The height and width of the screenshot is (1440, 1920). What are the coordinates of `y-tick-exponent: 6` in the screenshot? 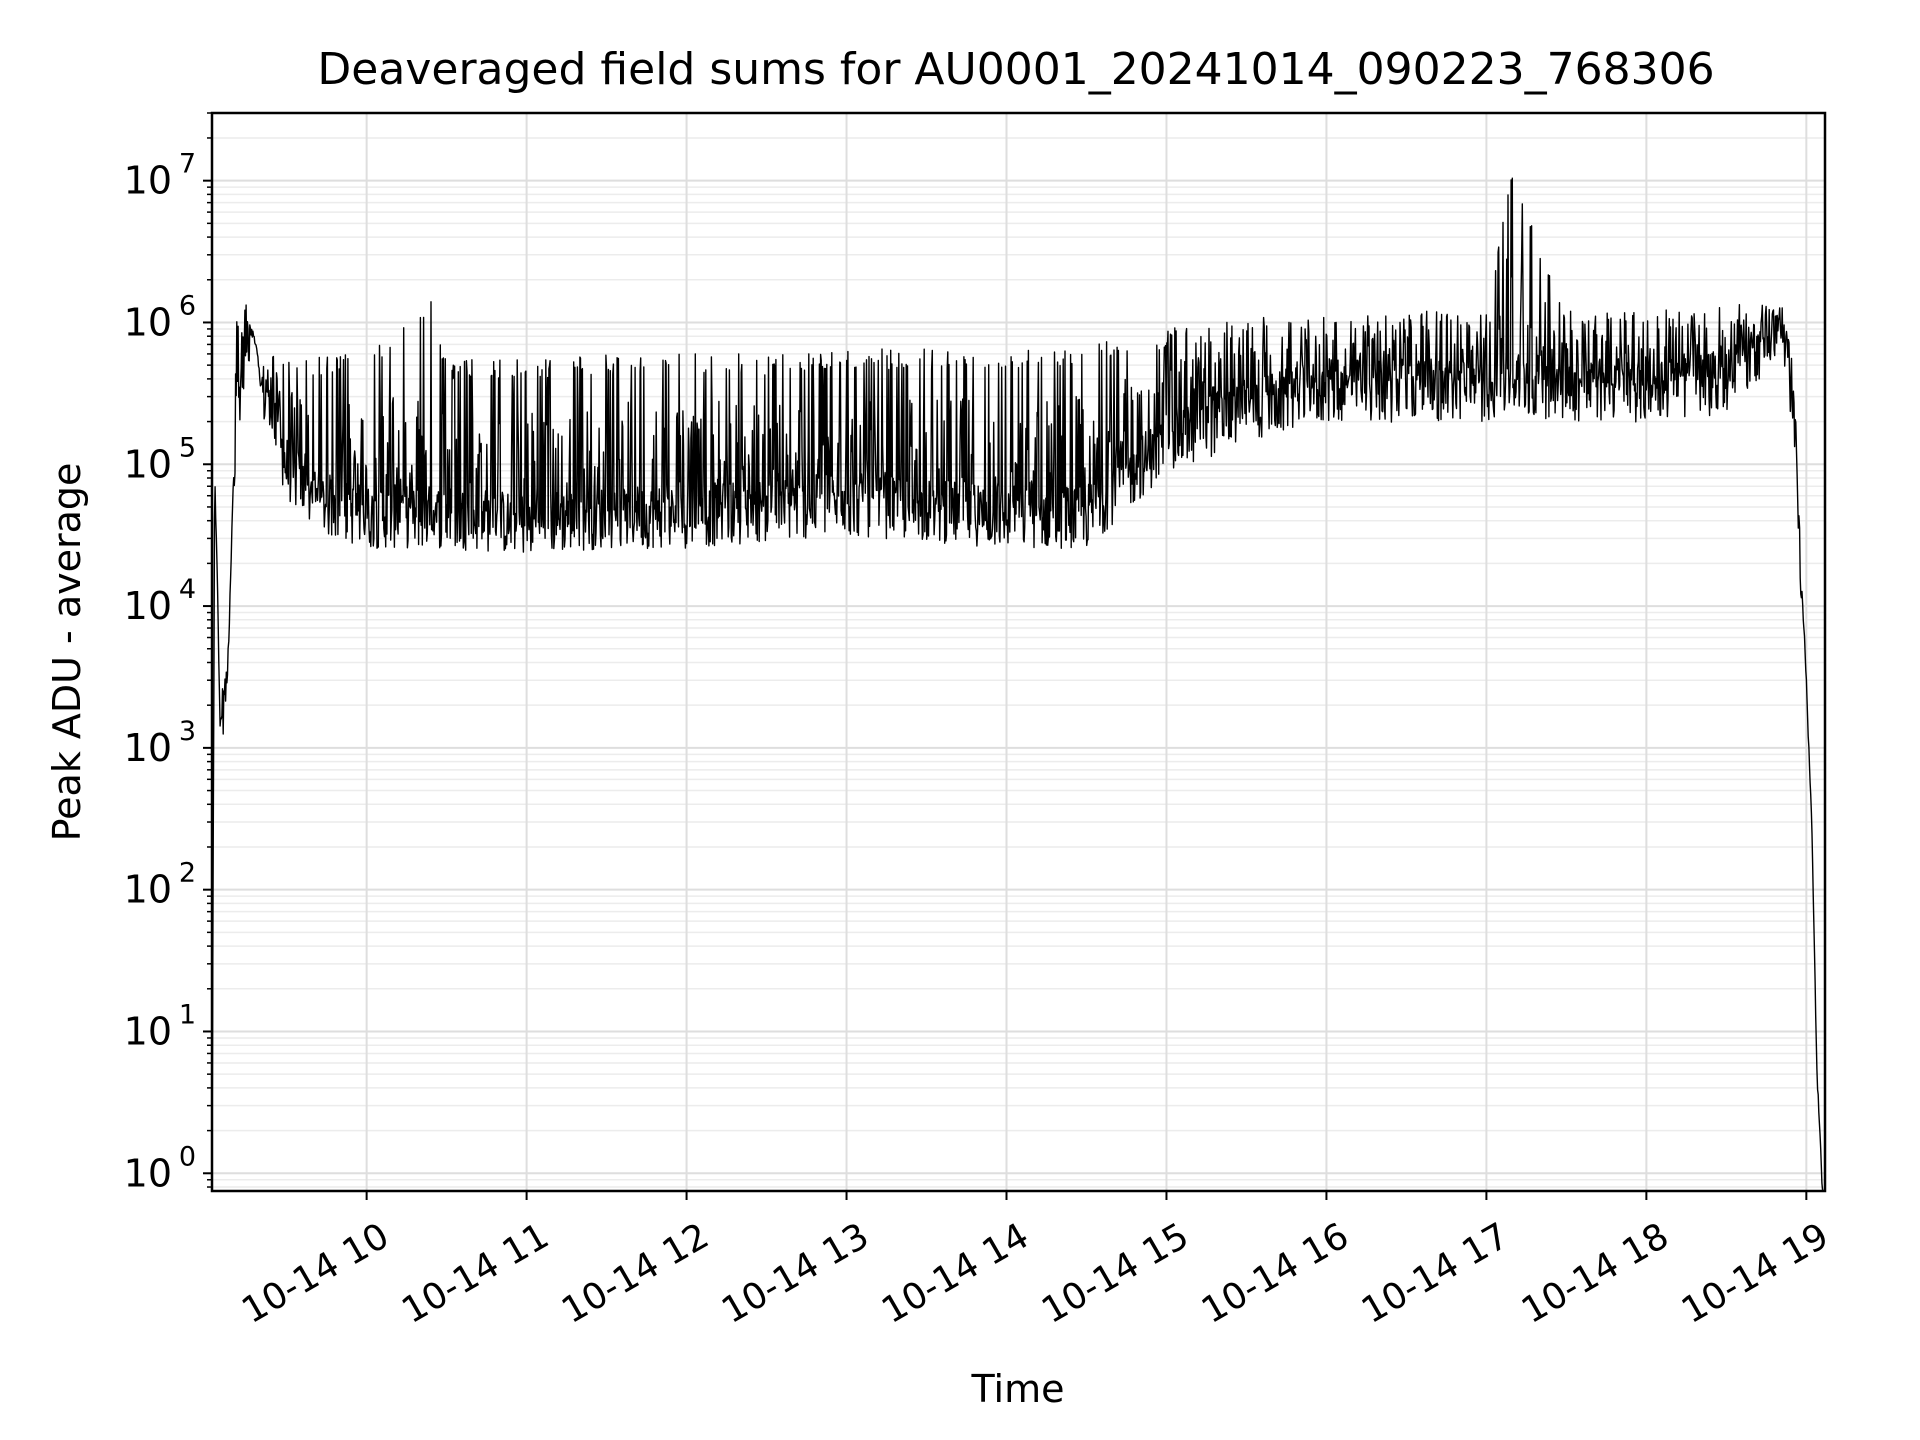 It's located at (187, 305).